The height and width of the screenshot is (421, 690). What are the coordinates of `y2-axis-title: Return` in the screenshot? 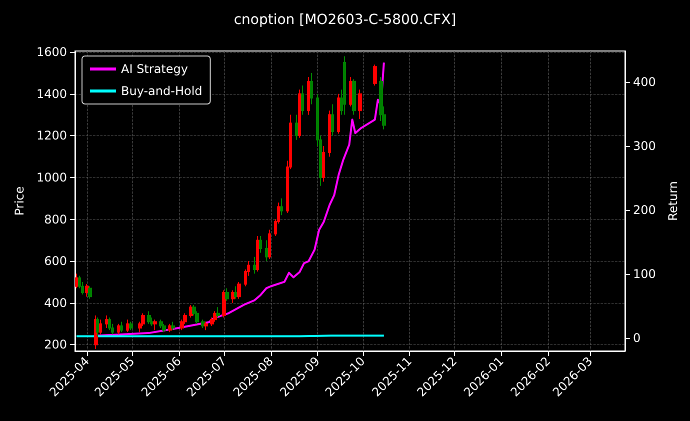 It's located at (673, 201).